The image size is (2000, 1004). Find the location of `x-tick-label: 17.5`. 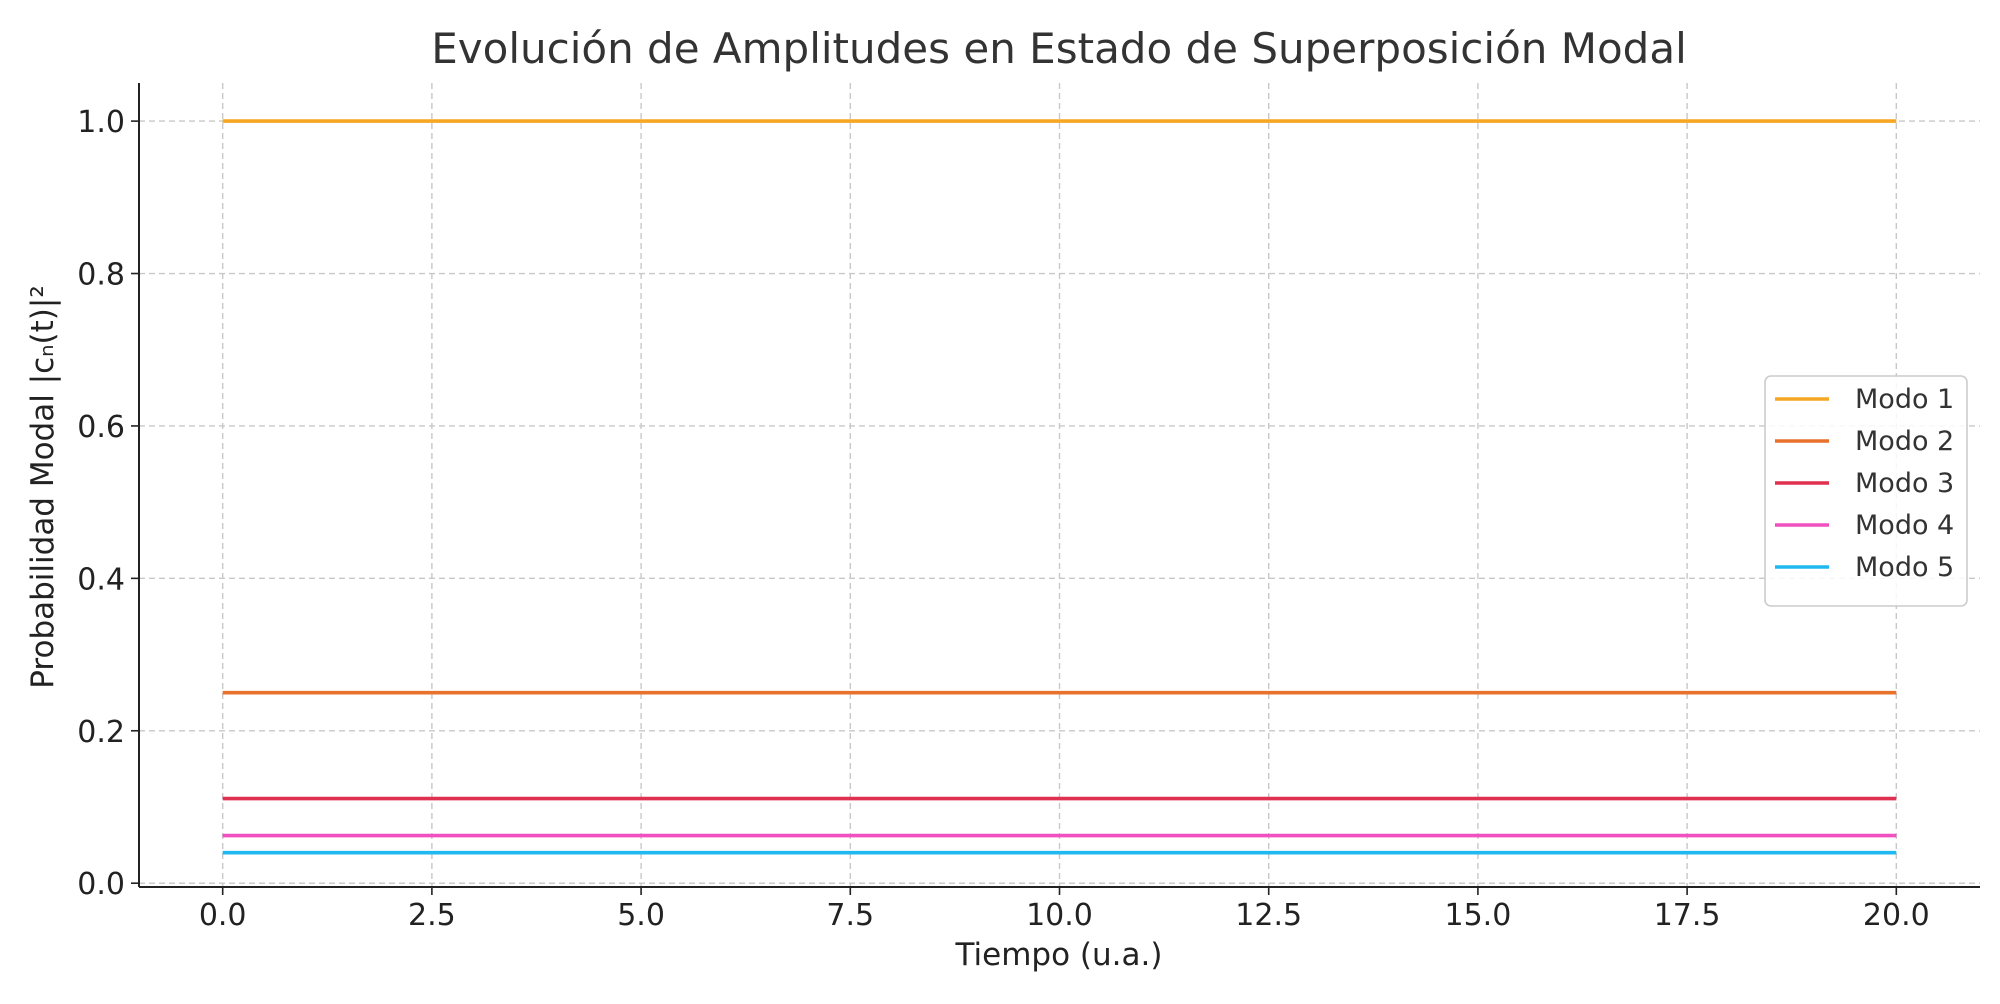

x-tick-label: 17.5 is located at coordinates (1687, 915).